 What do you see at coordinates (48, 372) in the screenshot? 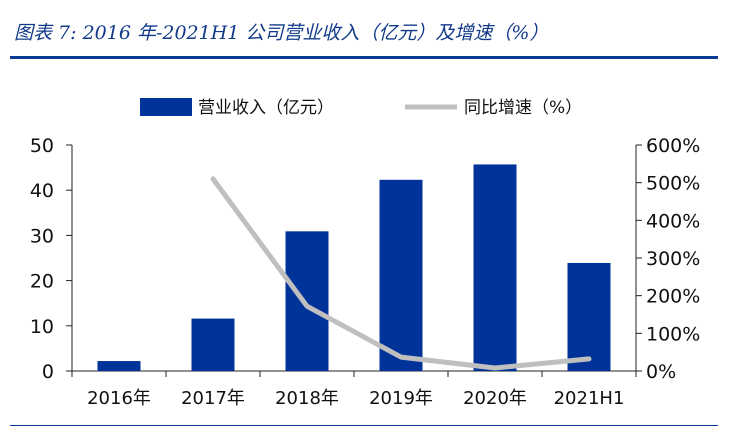
I see `left-tick-label: 0` at bounding box center [48, 372].